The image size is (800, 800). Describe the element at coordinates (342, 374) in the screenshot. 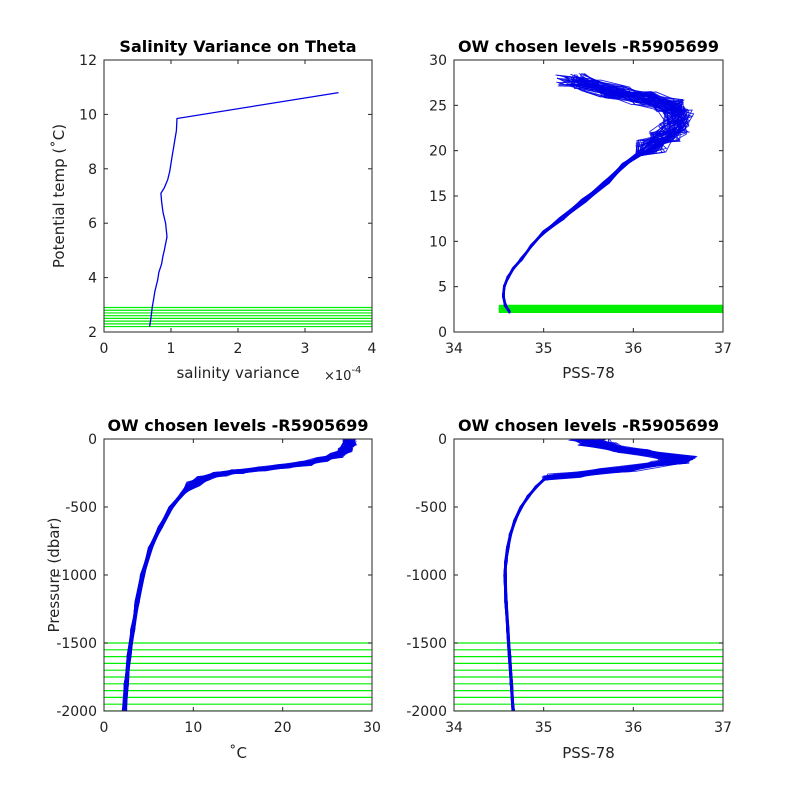

I see `x-multiplier: ×10⁻⁴` at that location.